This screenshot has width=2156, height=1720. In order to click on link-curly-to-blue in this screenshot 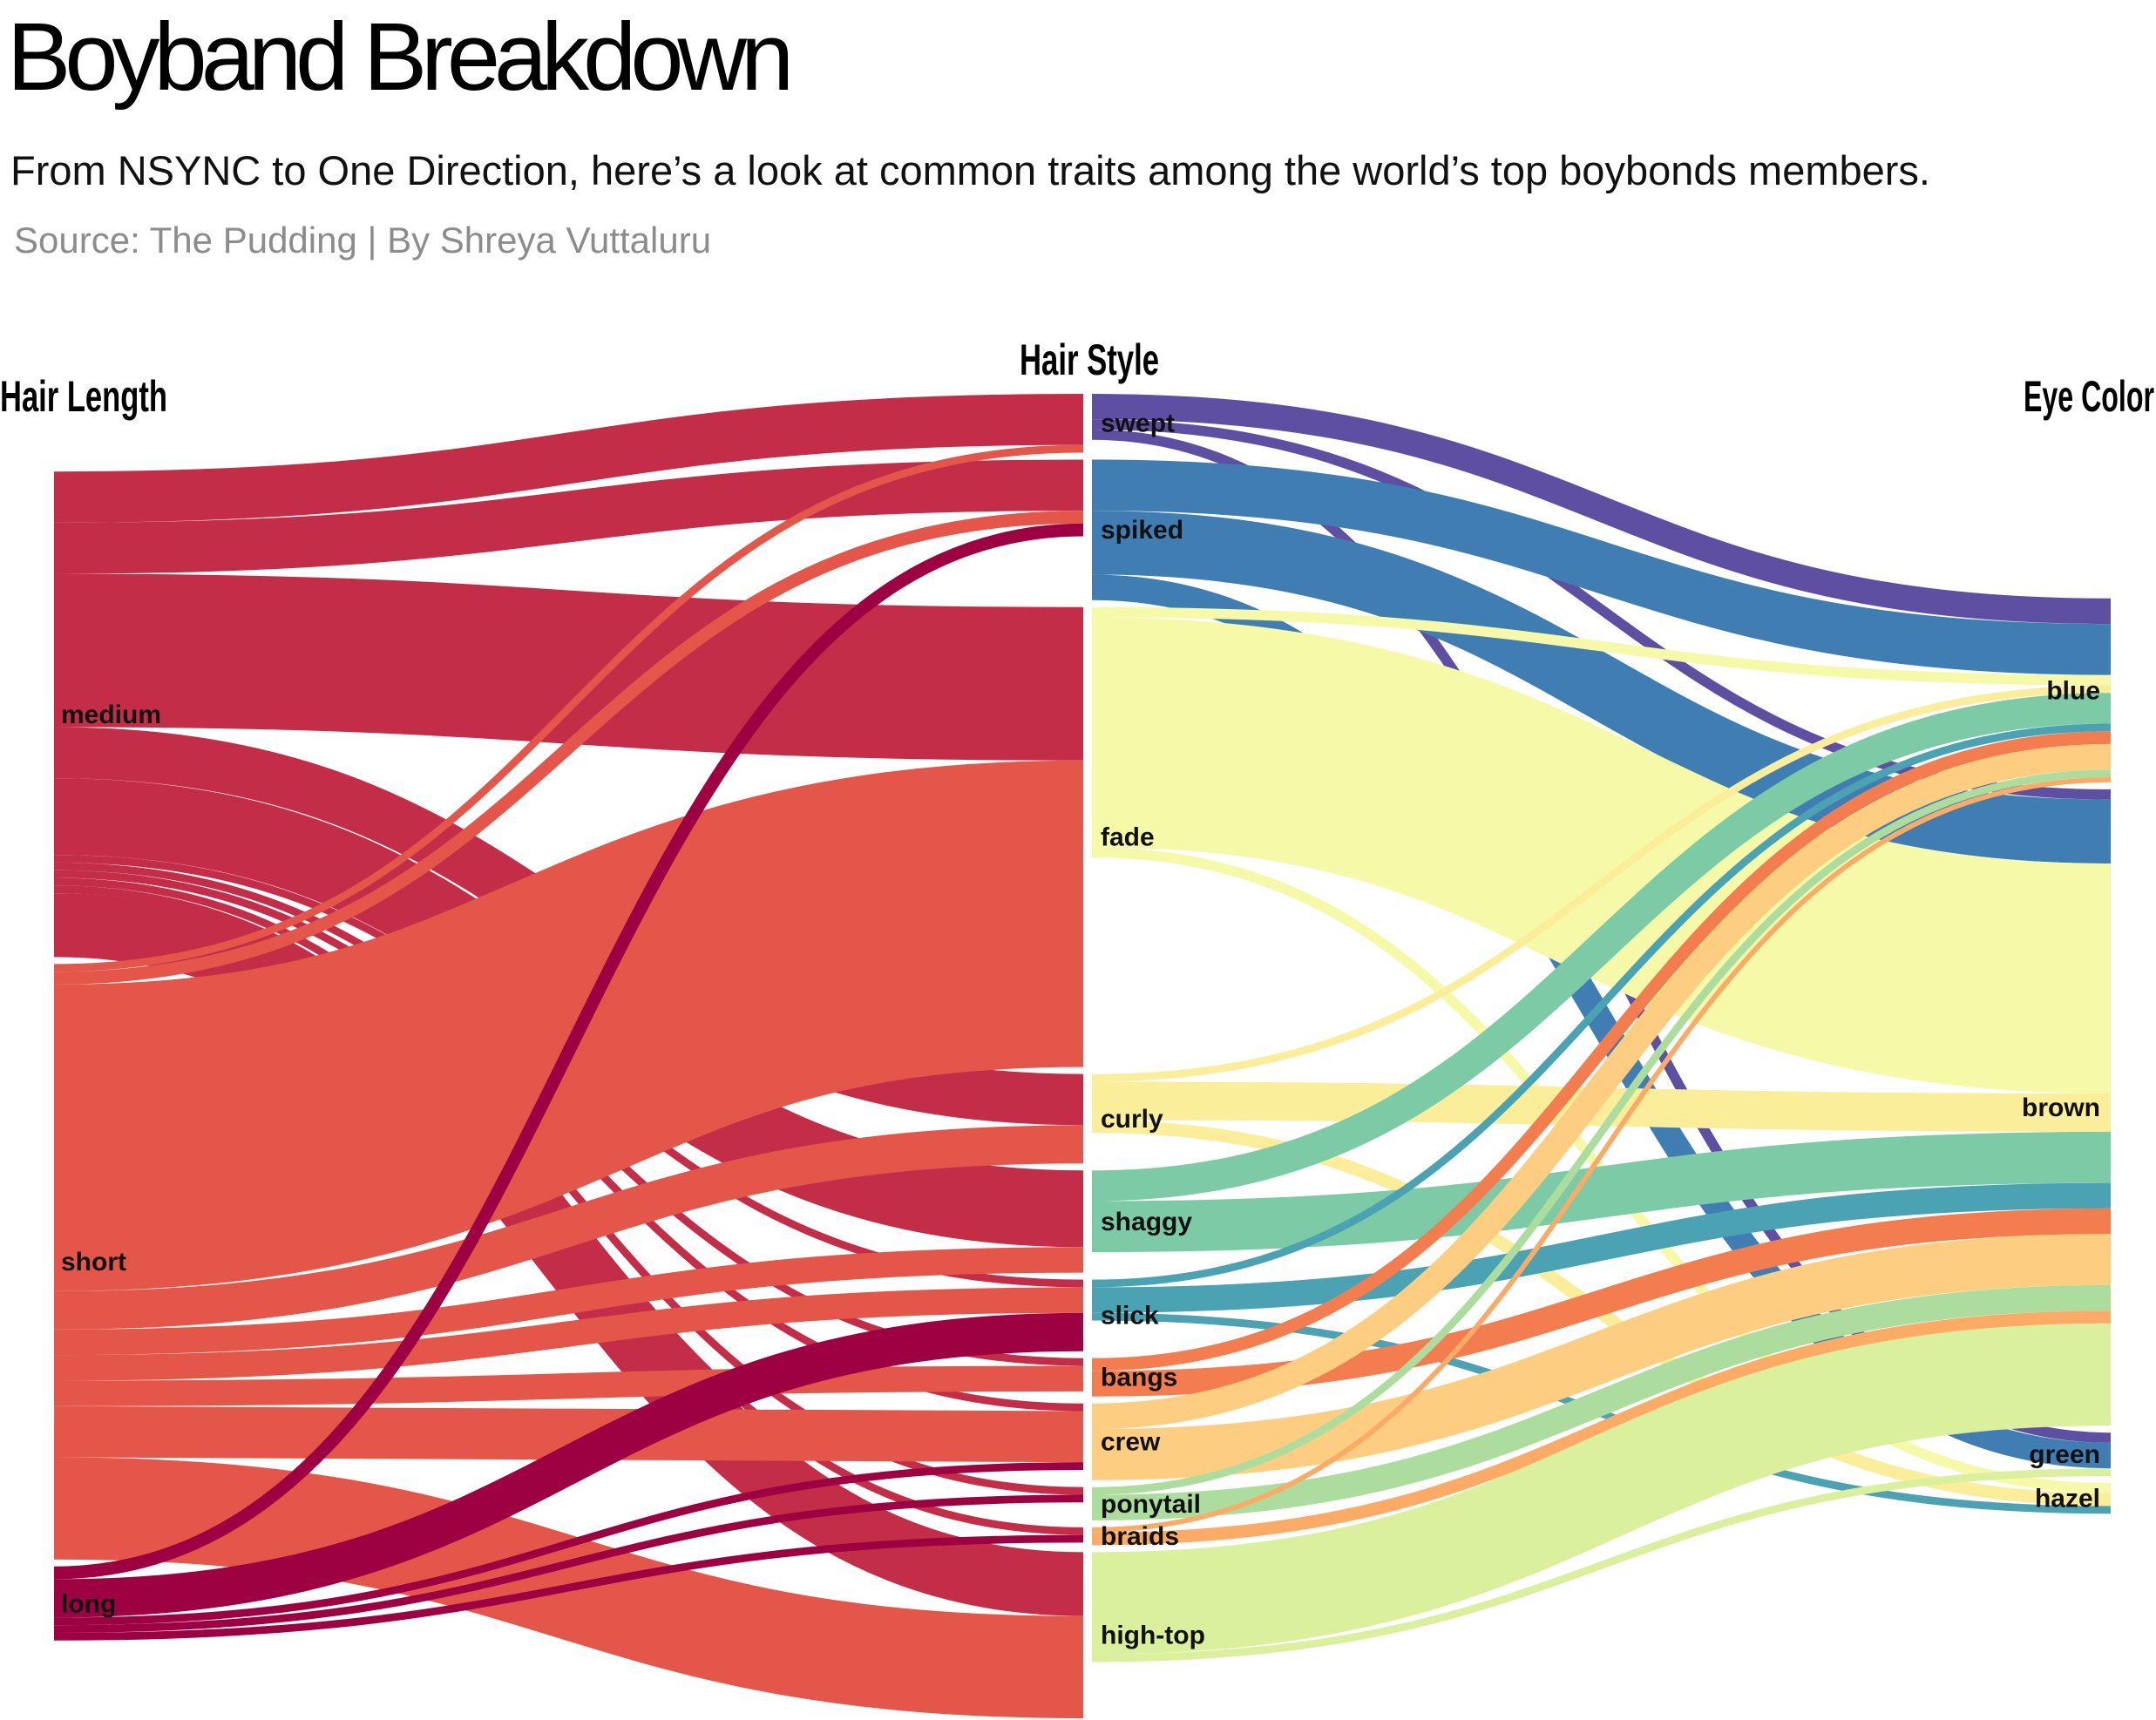, I will do `click(1601, 883)`.